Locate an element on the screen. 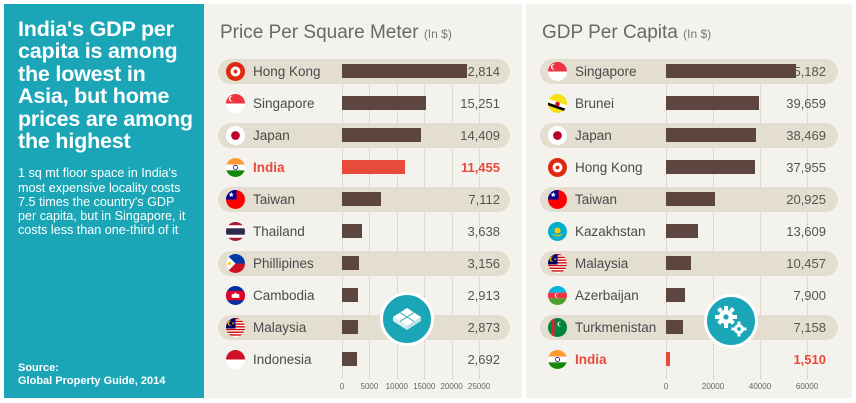 This screenshot has height=403, width=856. gears-icon is located at coordinates (731, 321).